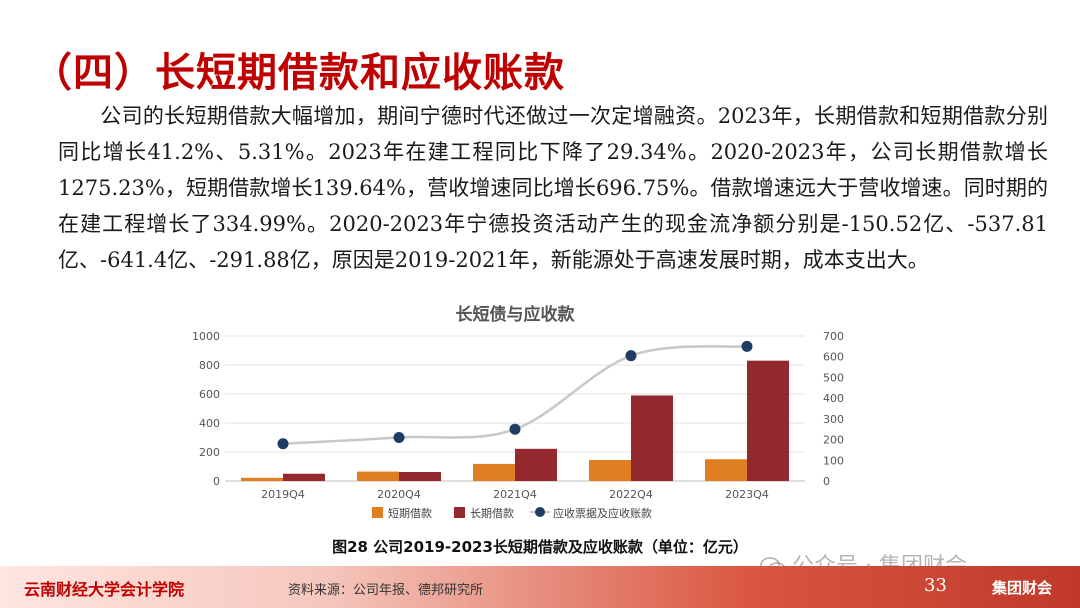 This screenshot has height=608, width=1080. Describe the element at coordinates (298, 72) in the screenshot. I see `page-title: （四）长短期借款和应收账款` at that location.